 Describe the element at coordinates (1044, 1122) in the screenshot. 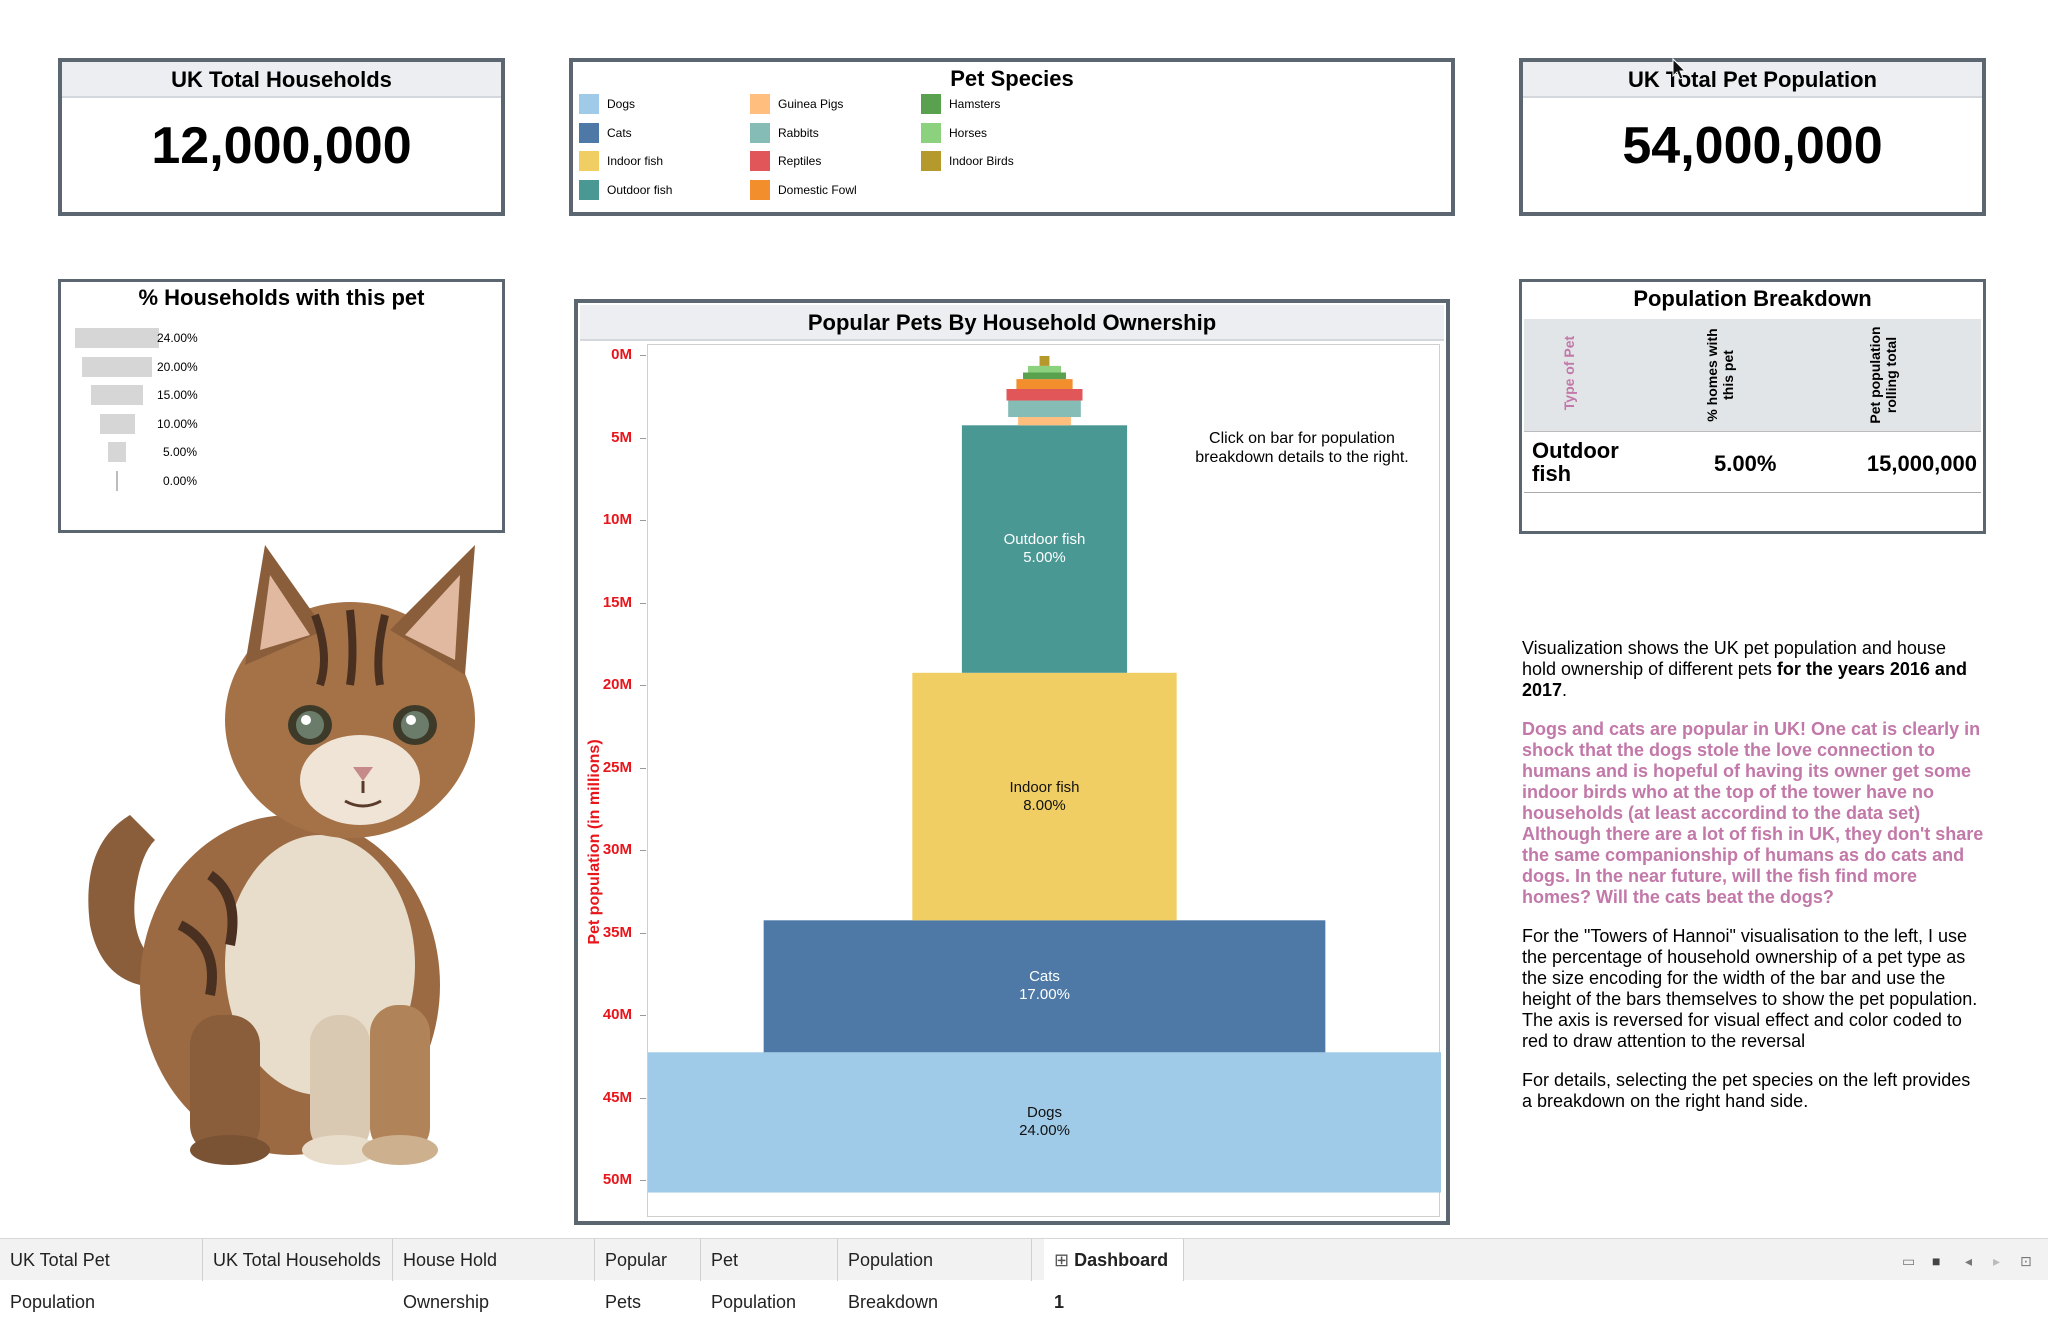

I see `bar-dogs` at that location.